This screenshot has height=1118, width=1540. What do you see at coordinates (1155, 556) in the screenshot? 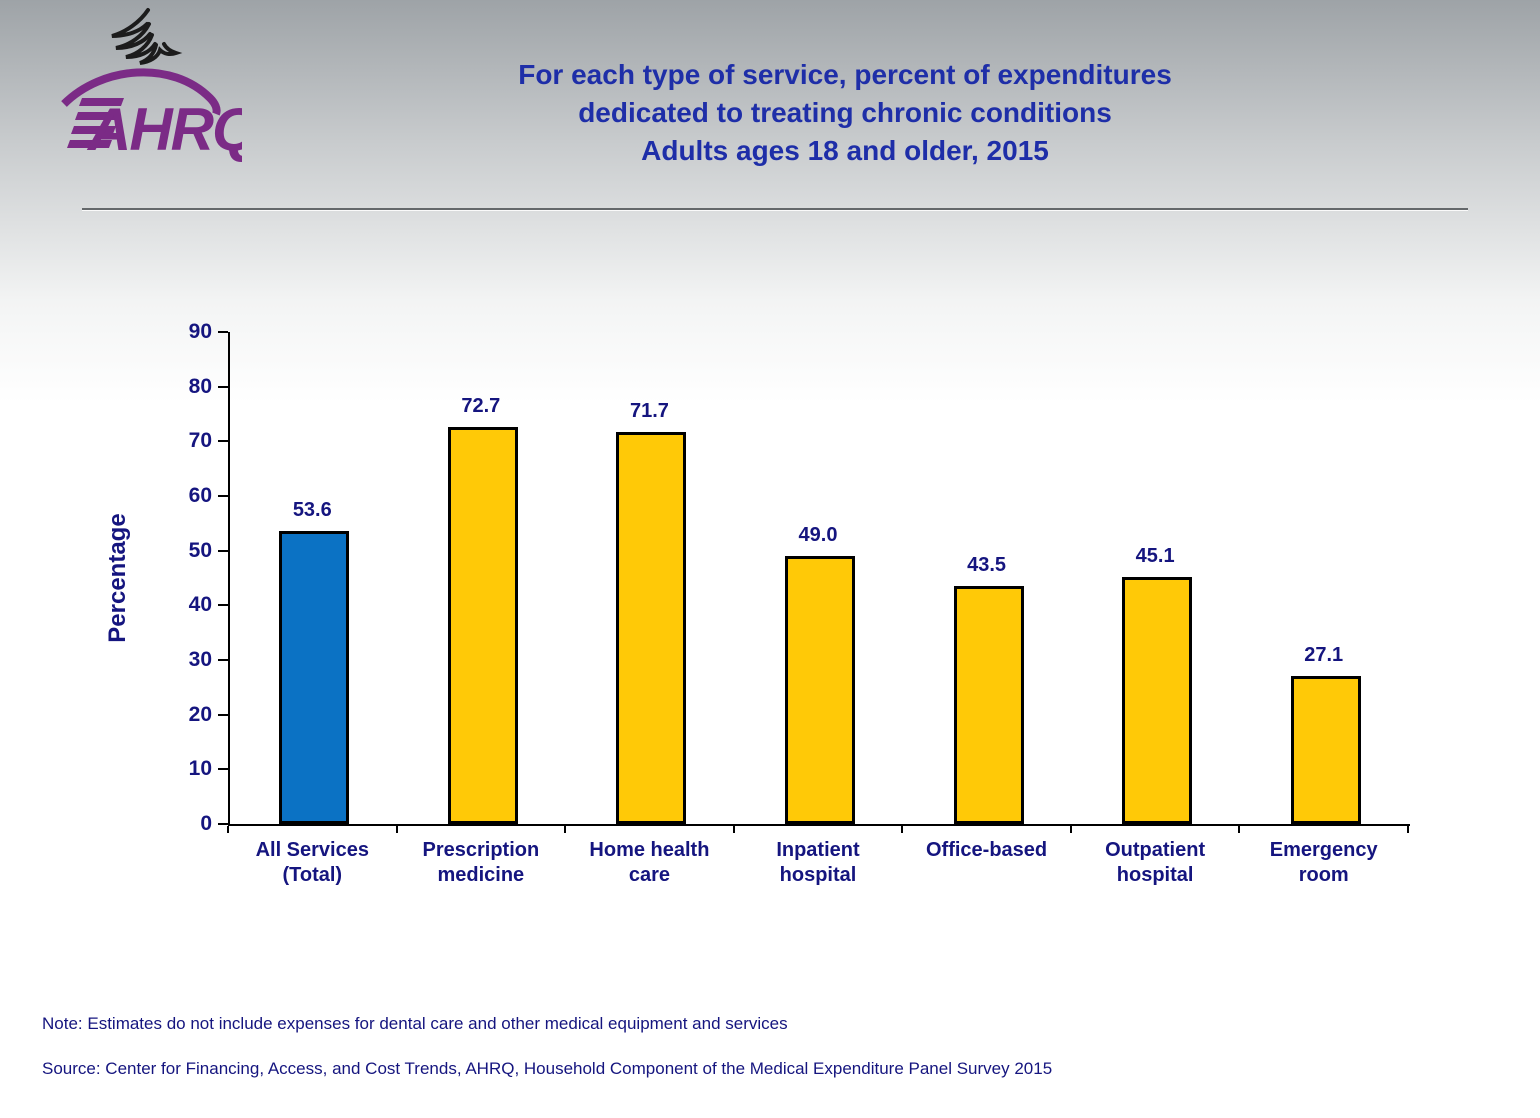
I see `bar-value-label: 45.1` at bounding box center [1155, 556].